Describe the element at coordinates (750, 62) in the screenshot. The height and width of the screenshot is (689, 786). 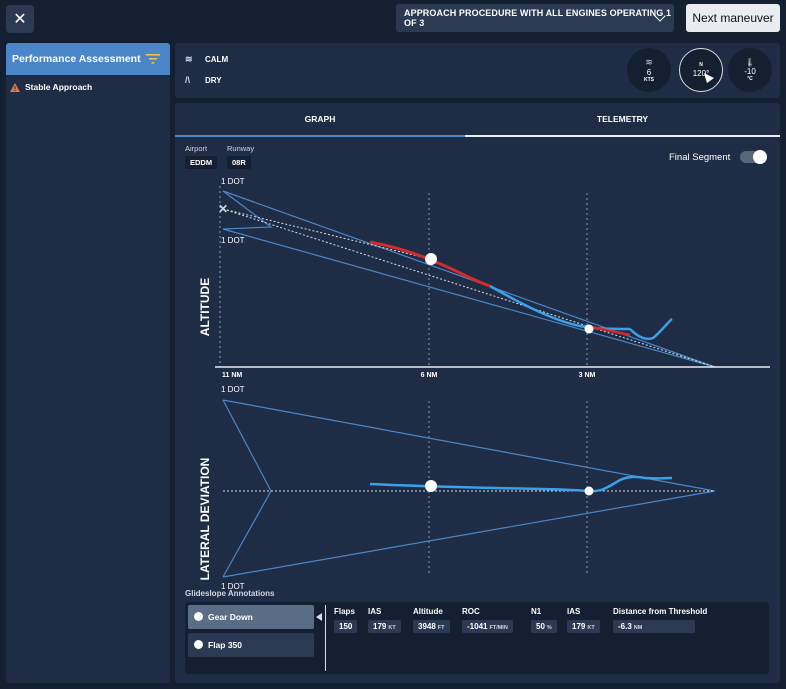
I see `thermometer-icon: 🌡︎` at that location.